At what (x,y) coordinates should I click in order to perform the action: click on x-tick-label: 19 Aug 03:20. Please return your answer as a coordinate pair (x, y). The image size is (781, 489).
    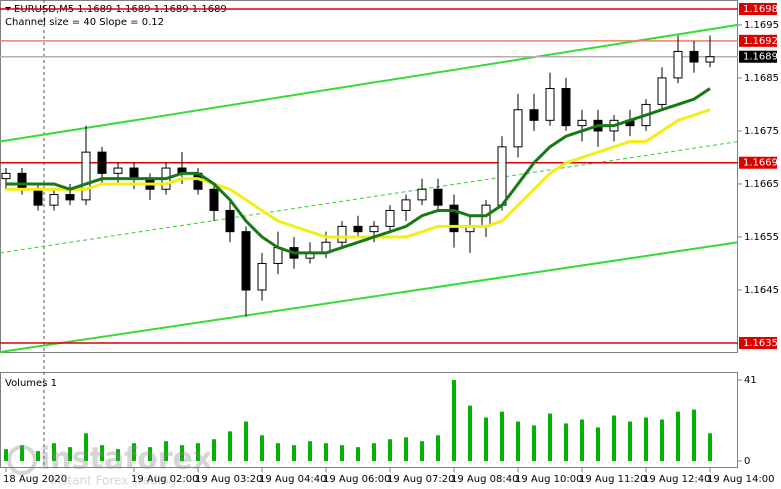
    Looking at the image, I should click on (228, 479).